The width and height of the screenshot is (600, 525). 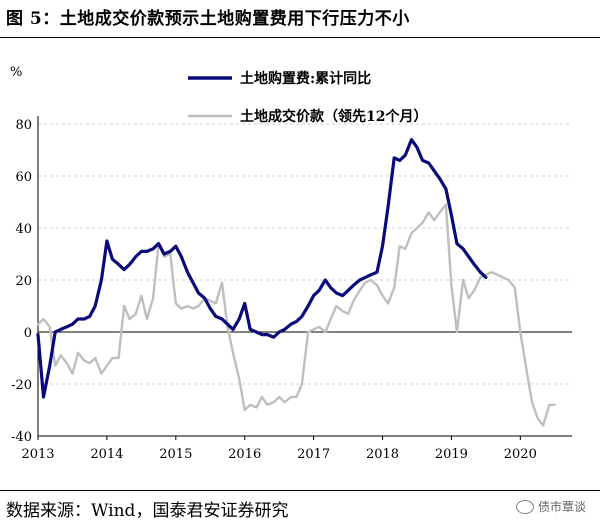 I want to click on x-tick-label: 2016, so click(x=244, y=454).